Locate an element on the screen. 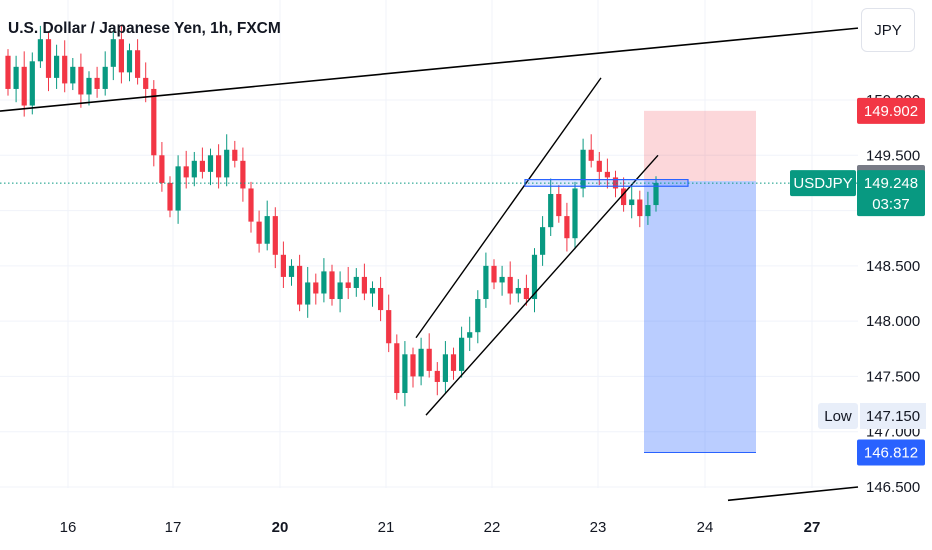 This screenshot has height=550, width=932. time-tick-label: 24 is located at coordinates (705, 527).